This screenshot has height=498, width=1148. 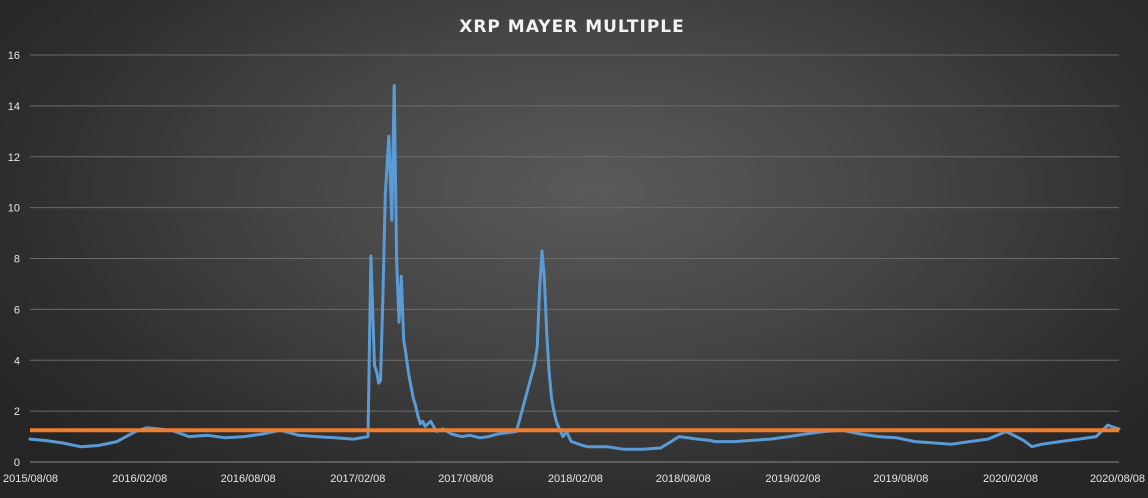 What do you see at coordinates (17, 463) in the screenshot?
I see `y-tick-label: 0` at bounding box center [17, 463].